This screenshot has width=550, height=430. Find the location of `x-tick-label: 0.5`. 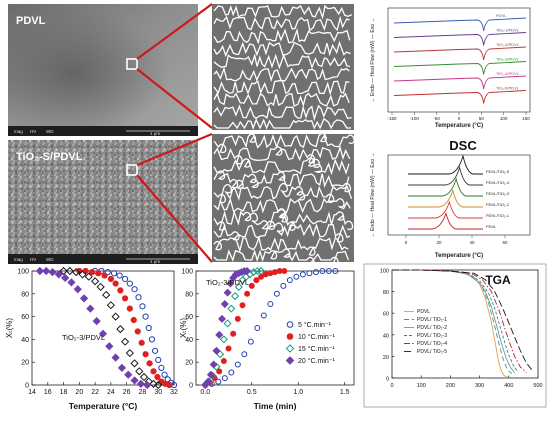

x-tick-label: 0.5 is located at coordinates (252, 392).